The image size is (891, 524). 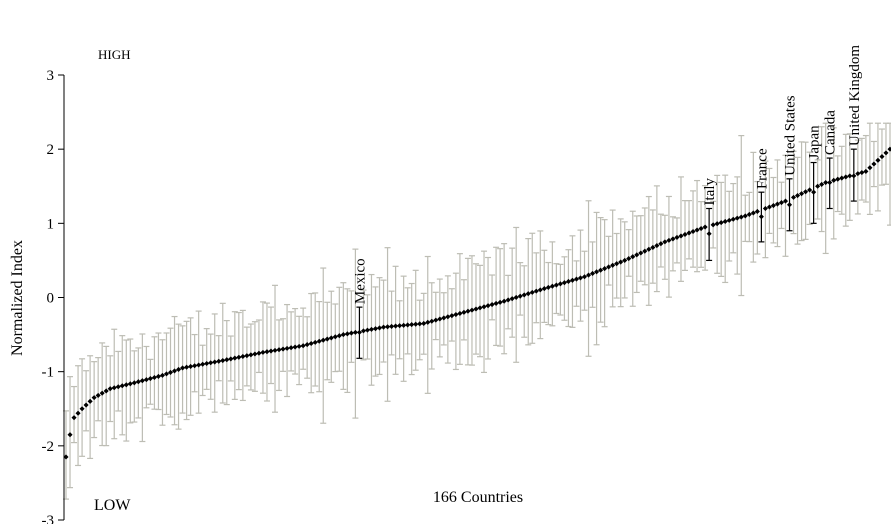 I want to click on y-tick-label: -2, so click(x=48, y=447).